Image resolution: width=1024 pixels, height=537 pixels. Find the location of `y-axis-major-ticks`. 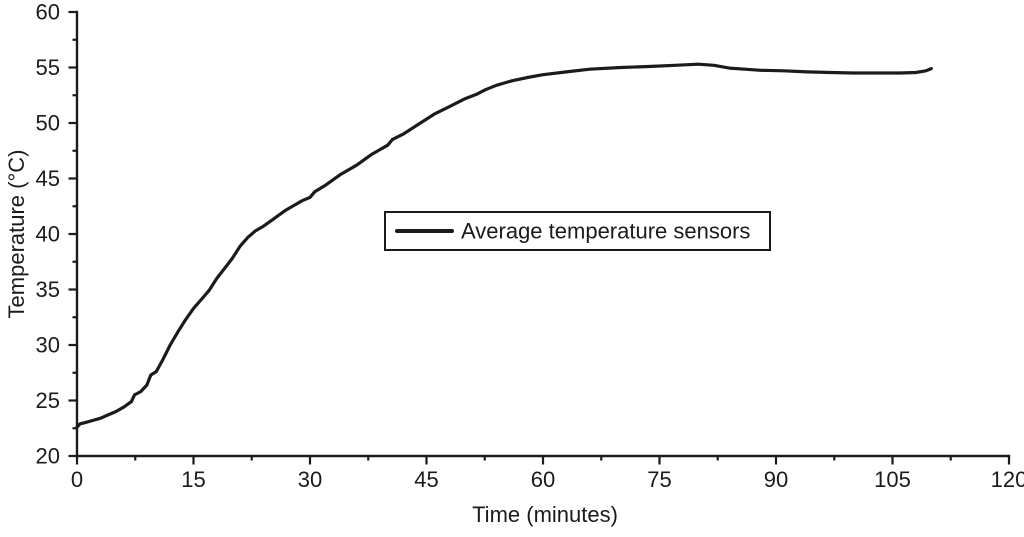

y-axis-major-ticks is located at coordinates (72, 234).